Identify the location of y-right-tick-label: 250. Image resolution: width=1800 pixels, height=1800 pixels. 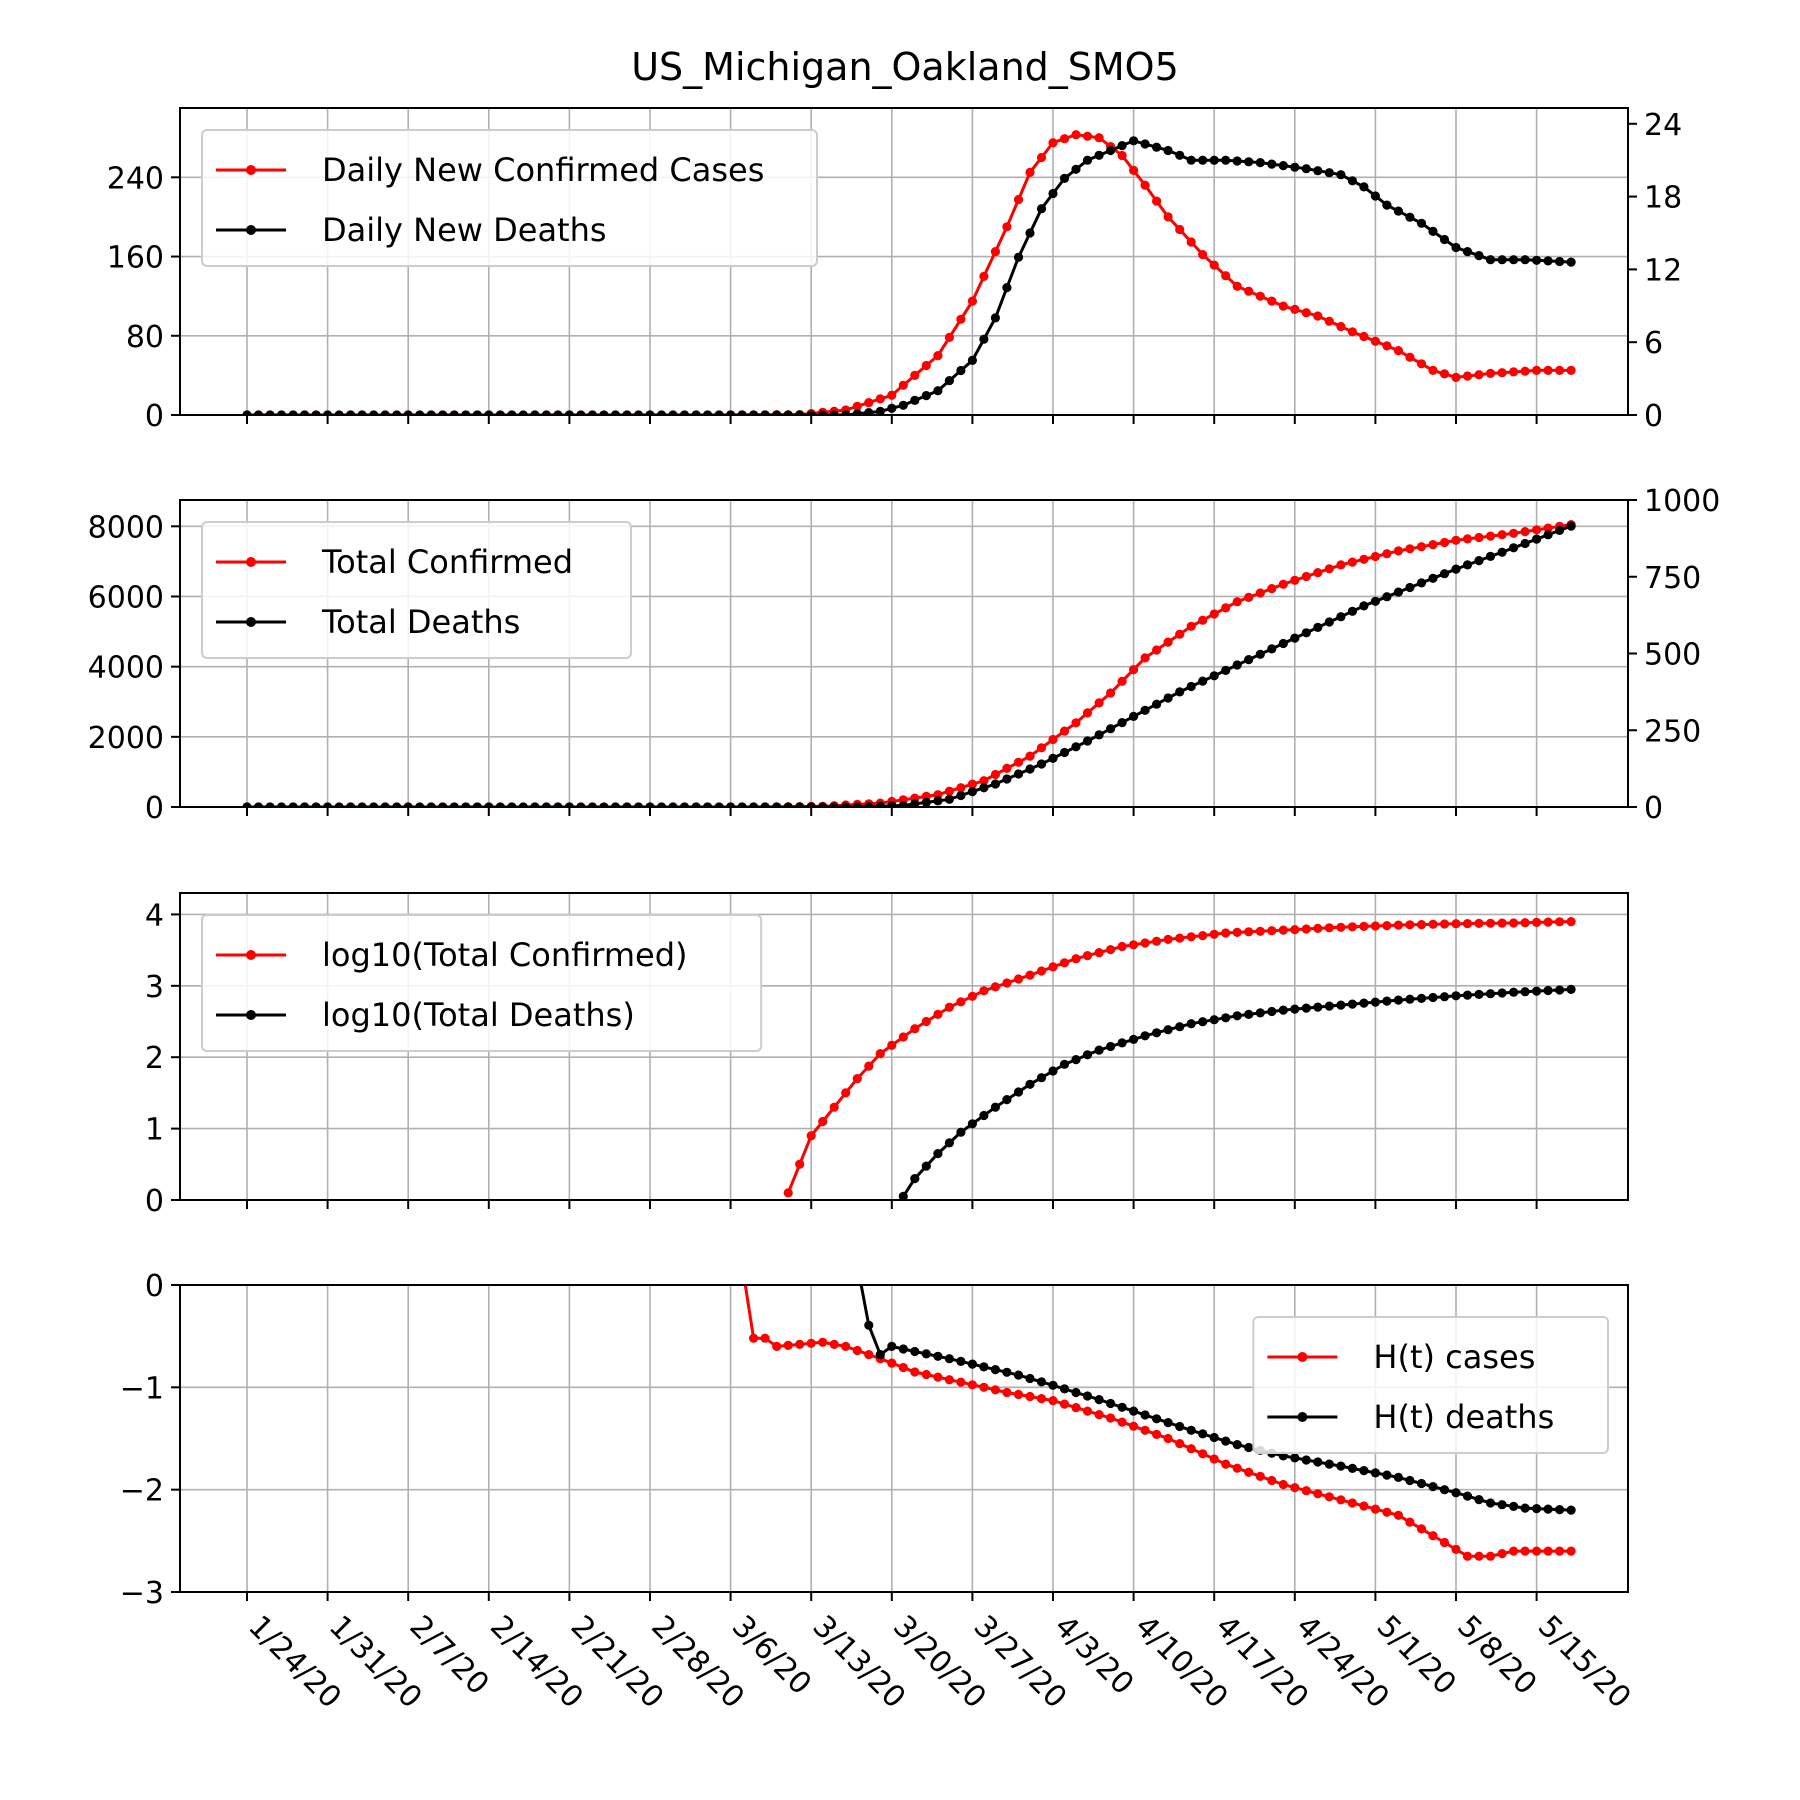
(1672, 731).